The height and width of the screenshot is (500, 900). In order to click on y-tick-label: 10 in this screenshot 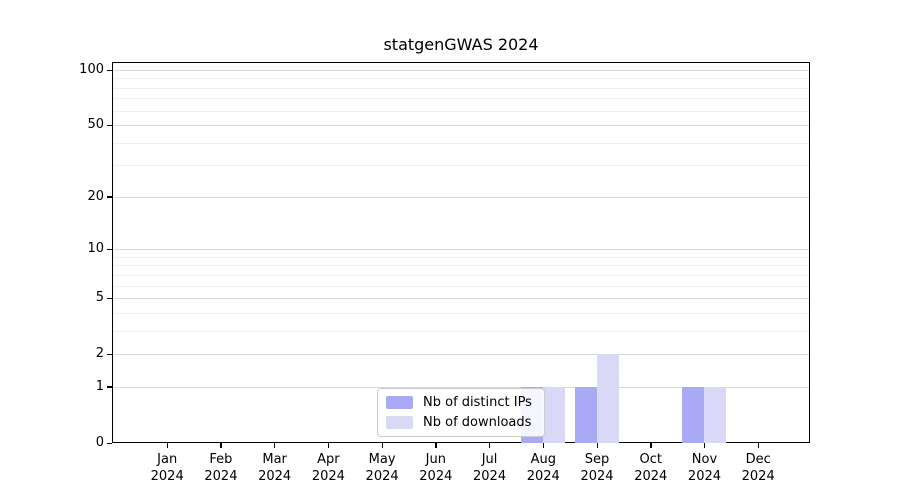, I will do `click(95, 249)`.